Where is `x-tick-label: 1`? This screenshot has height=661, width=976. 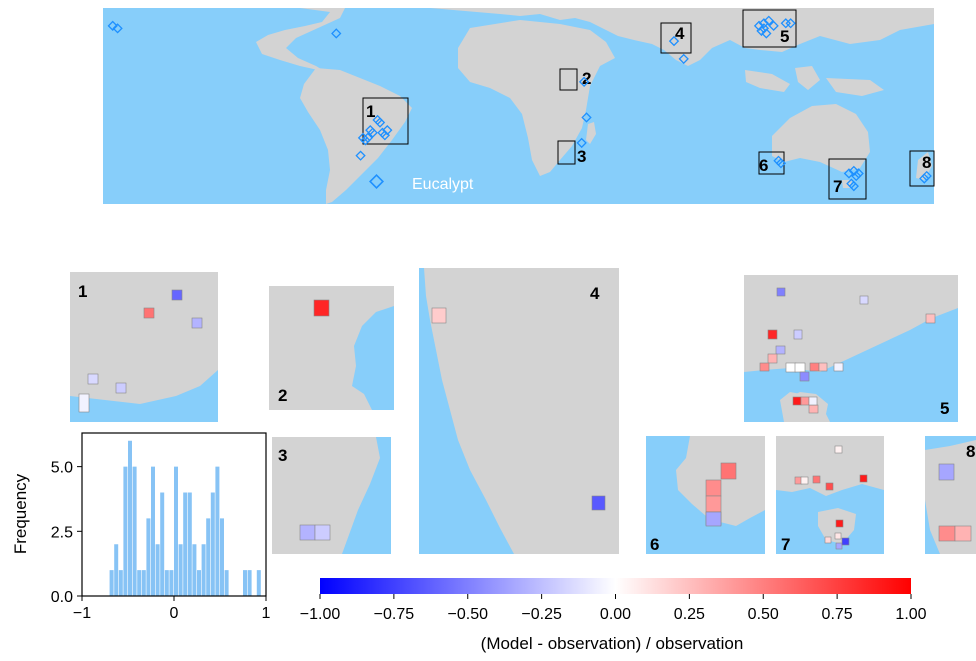 x-tick-label: 1 is located at coordinates (266, 613).